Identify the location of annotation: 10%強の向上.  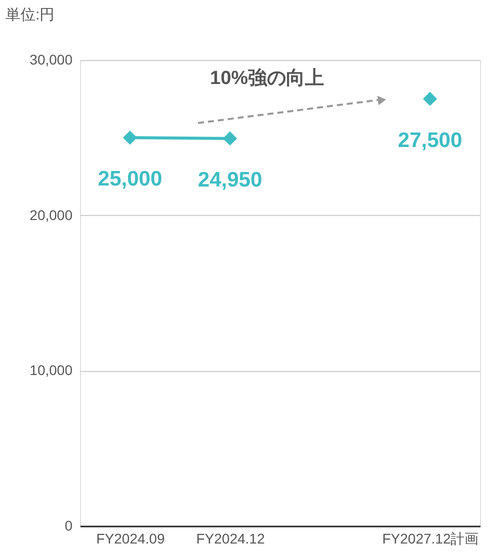
(267, 78).